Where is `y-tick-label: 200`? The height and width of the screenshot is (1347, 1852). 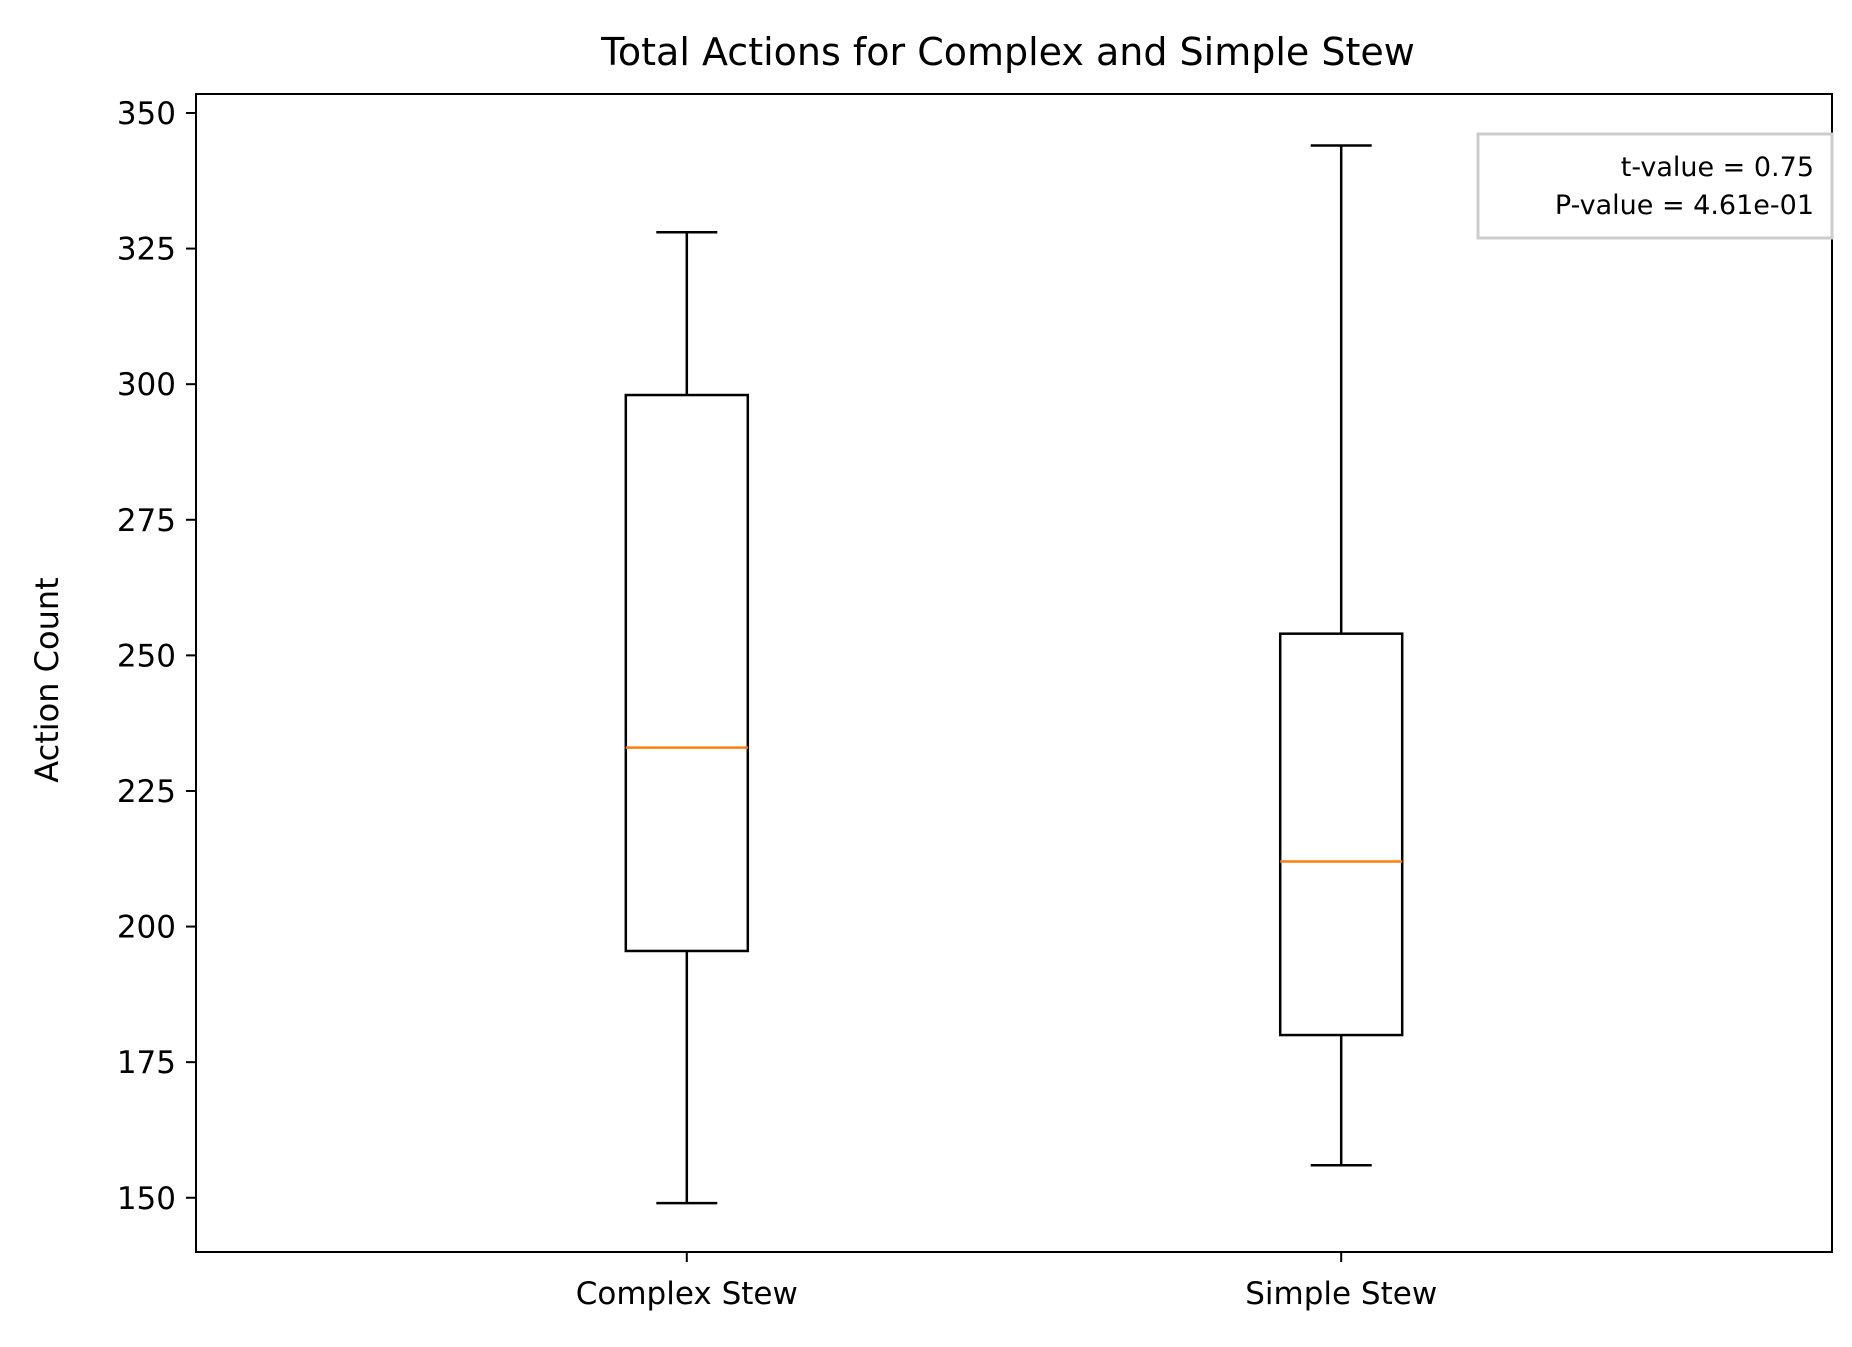 y-tick-label: 200 is located at coordinates (146, 928).